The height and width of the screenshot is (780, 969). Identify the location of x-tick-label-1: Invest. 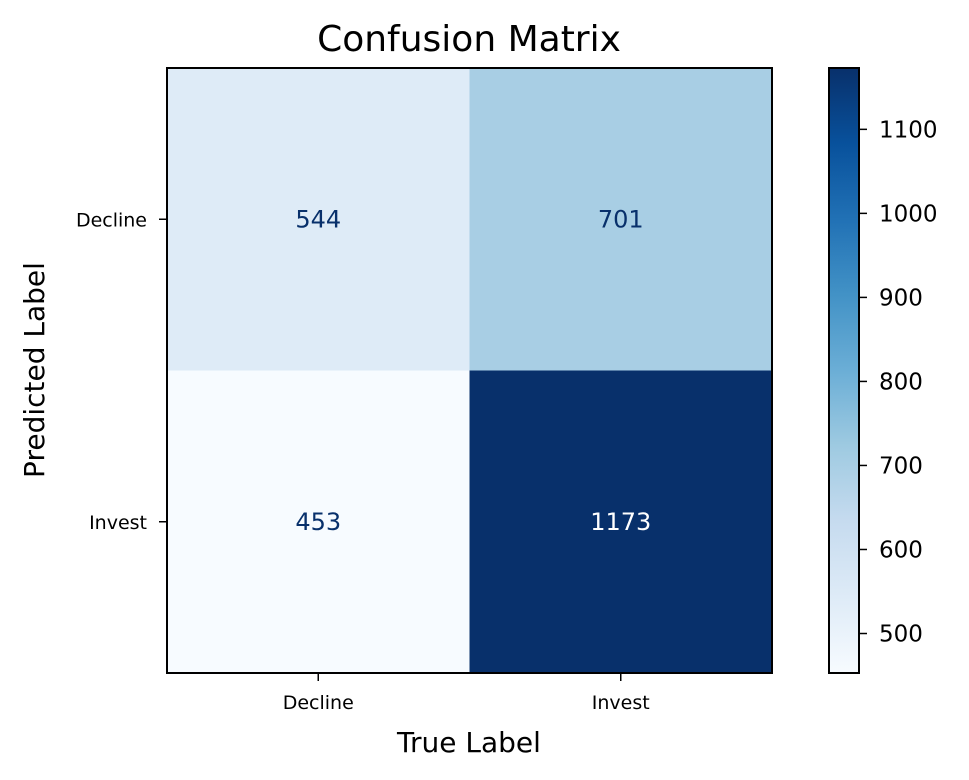
(621, 703).